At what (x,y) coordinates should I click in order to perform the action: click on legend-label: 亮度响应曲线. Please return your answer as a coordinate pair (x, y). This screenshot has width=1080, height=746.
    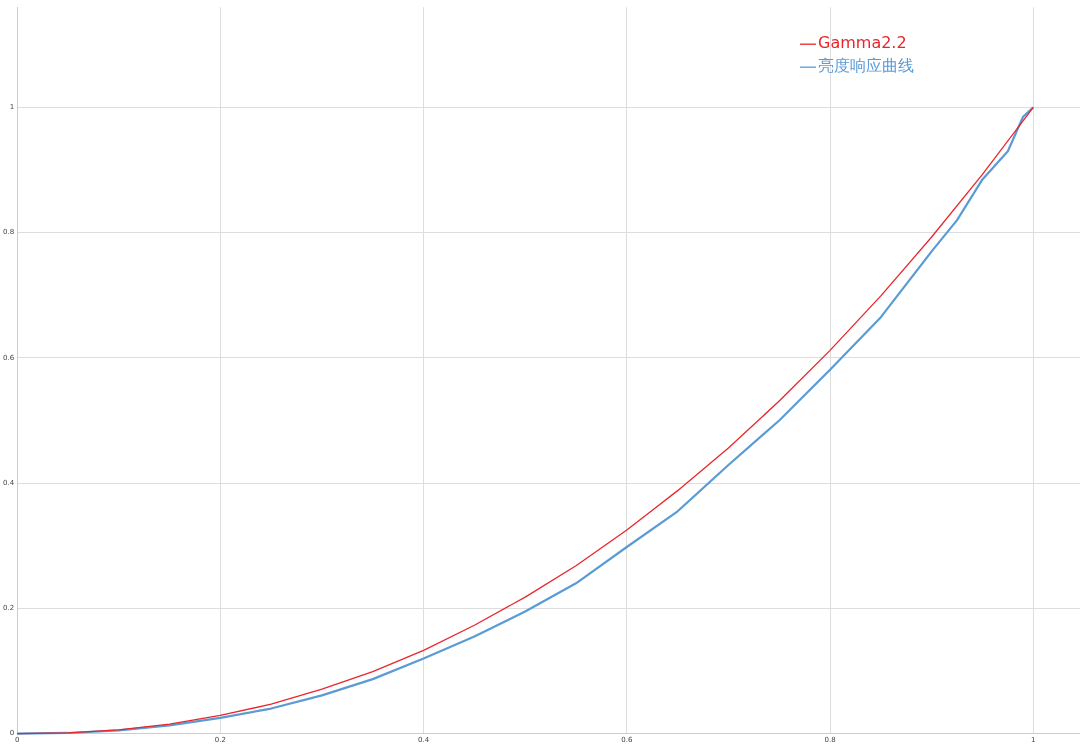
    Looking at the image, I should click on (866, 66).